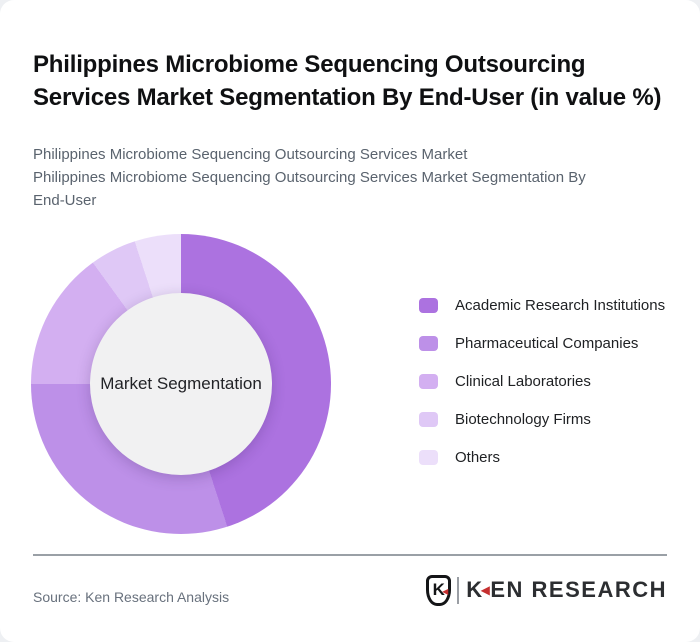 The image size is (700, 642). I want to click on wordmark-rest: EN RESEARCH, so click(578, 589).